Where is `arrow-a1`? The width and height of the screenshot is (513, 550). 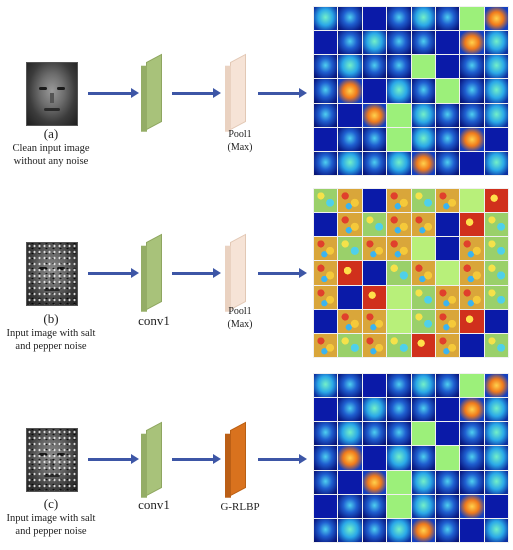 arrow-a1 is located at coordinates (113, 93).